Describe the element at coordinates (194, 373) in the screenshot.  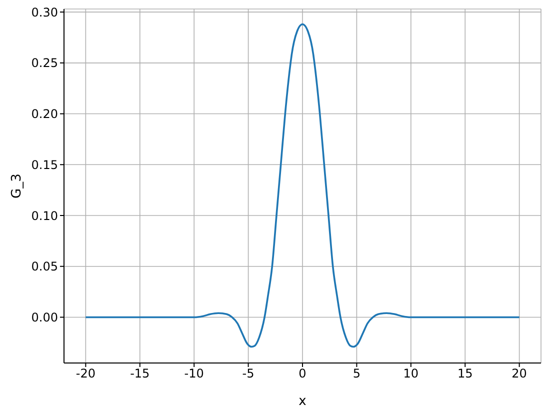
I see `x-tick-label: -10` at that location.